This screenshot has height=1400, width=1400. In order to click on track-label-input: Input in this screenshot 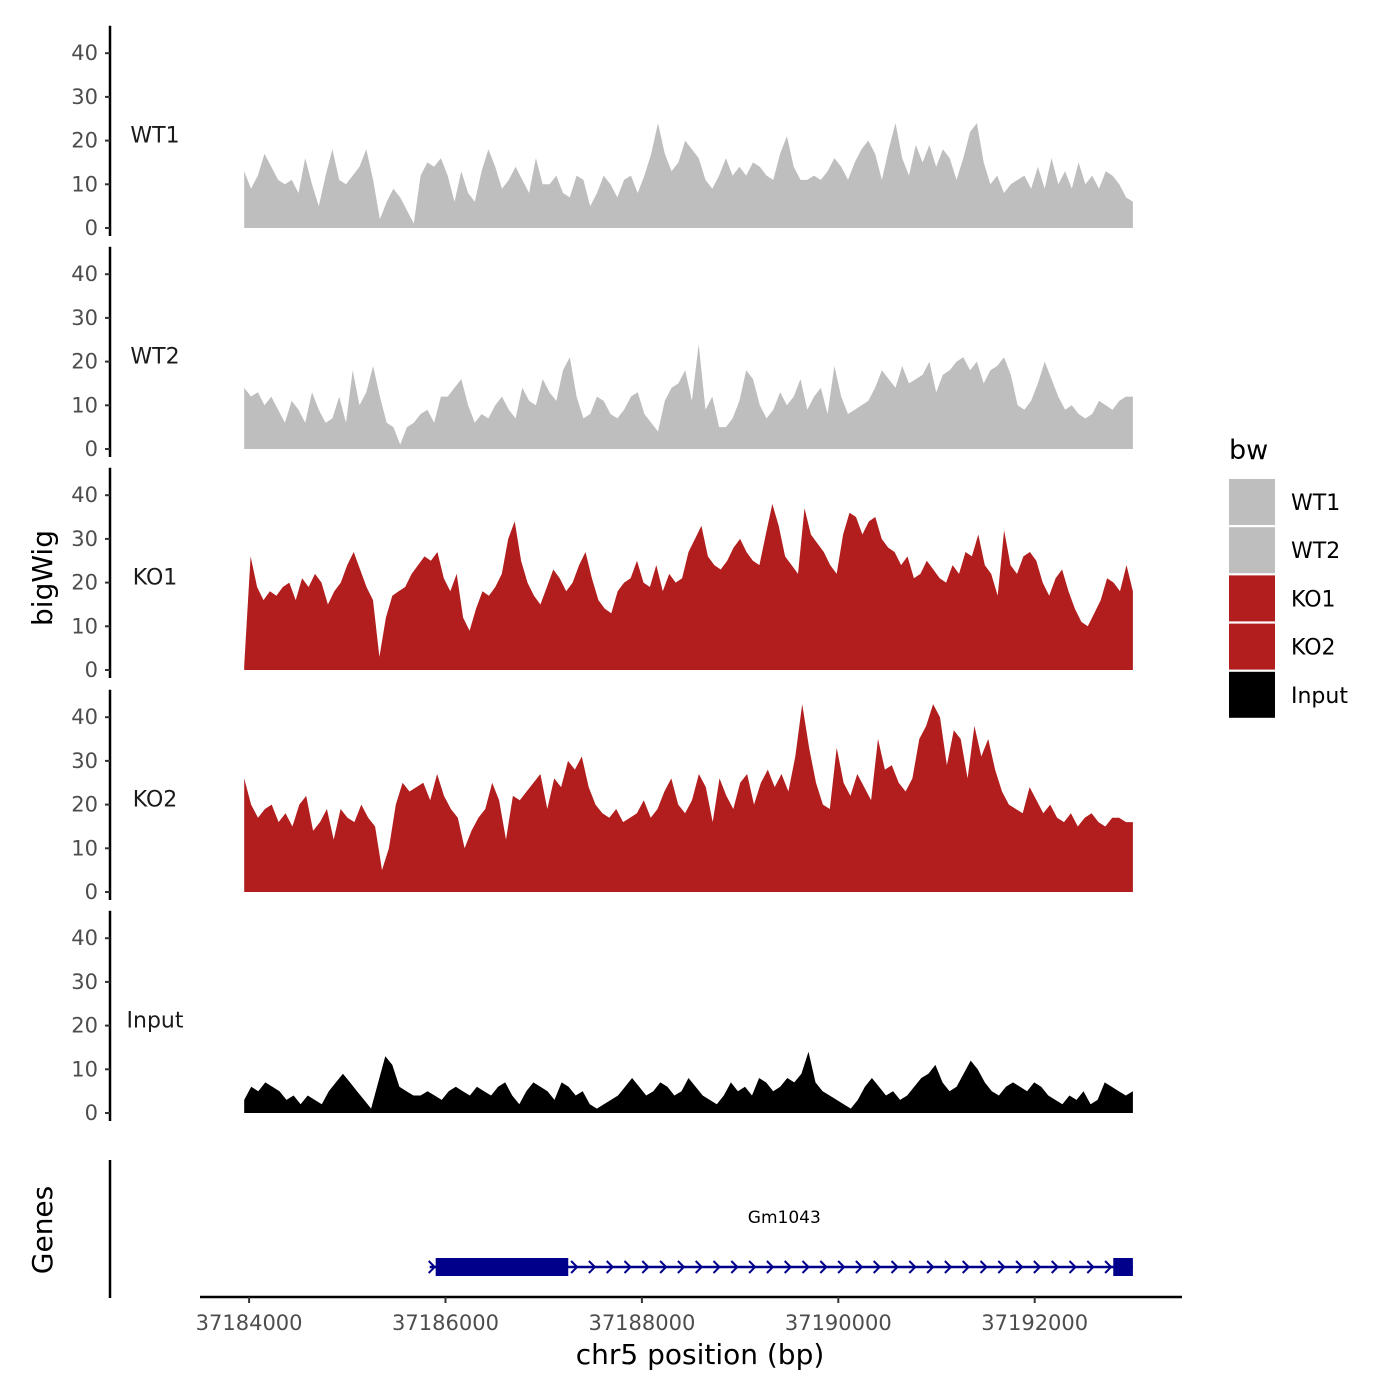, I will do `click(155, 1021)`.